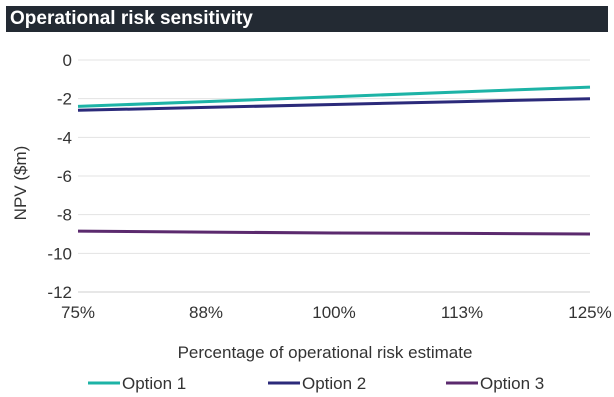  I want to click on x-tick-label: 88%, so click(206, 312).